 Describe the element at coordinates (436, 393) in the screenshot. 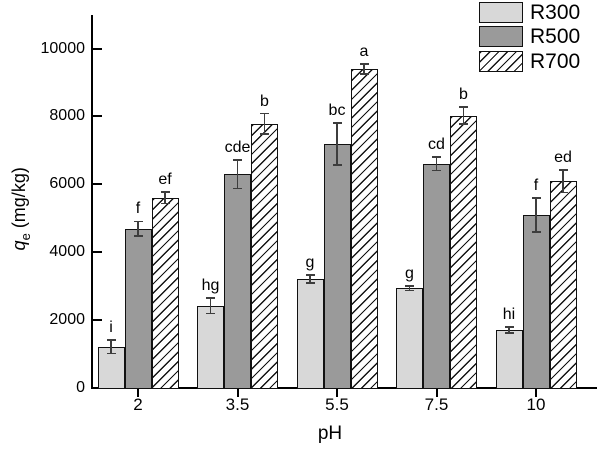

I see `x-tick-7.5` at that location.